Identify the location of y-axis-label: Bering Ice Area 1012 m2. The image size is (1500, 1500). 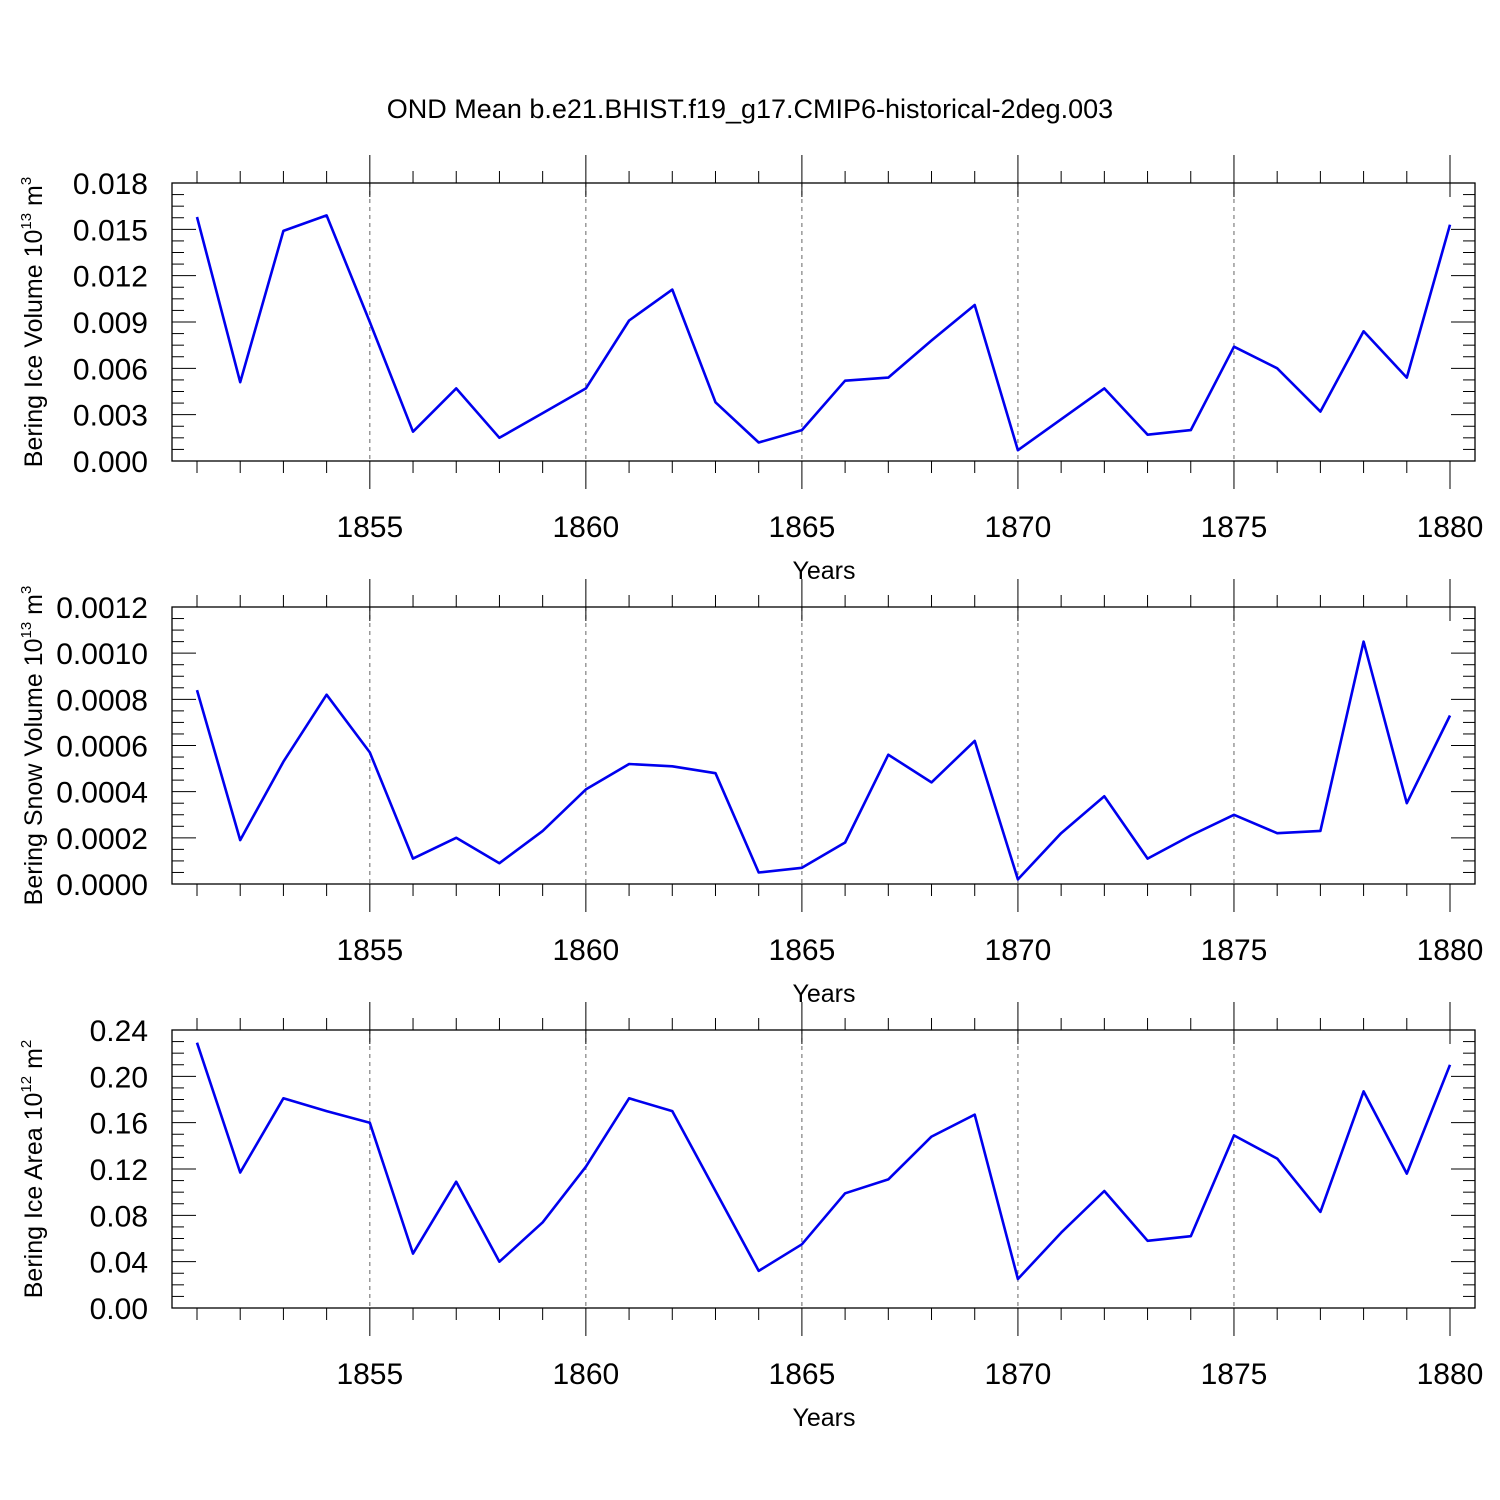
(33, 1169).